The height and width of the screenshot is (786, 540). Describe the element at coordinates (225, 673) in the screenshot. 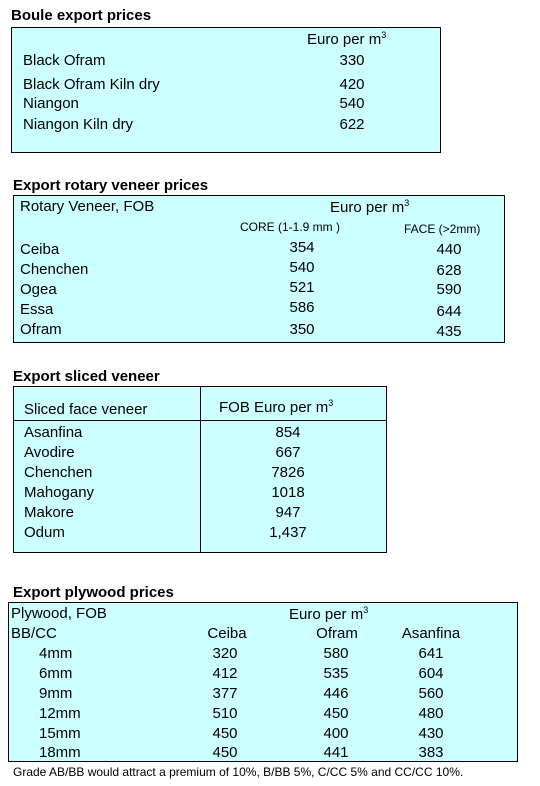

I see `plywood-row-value: 412` at that location.